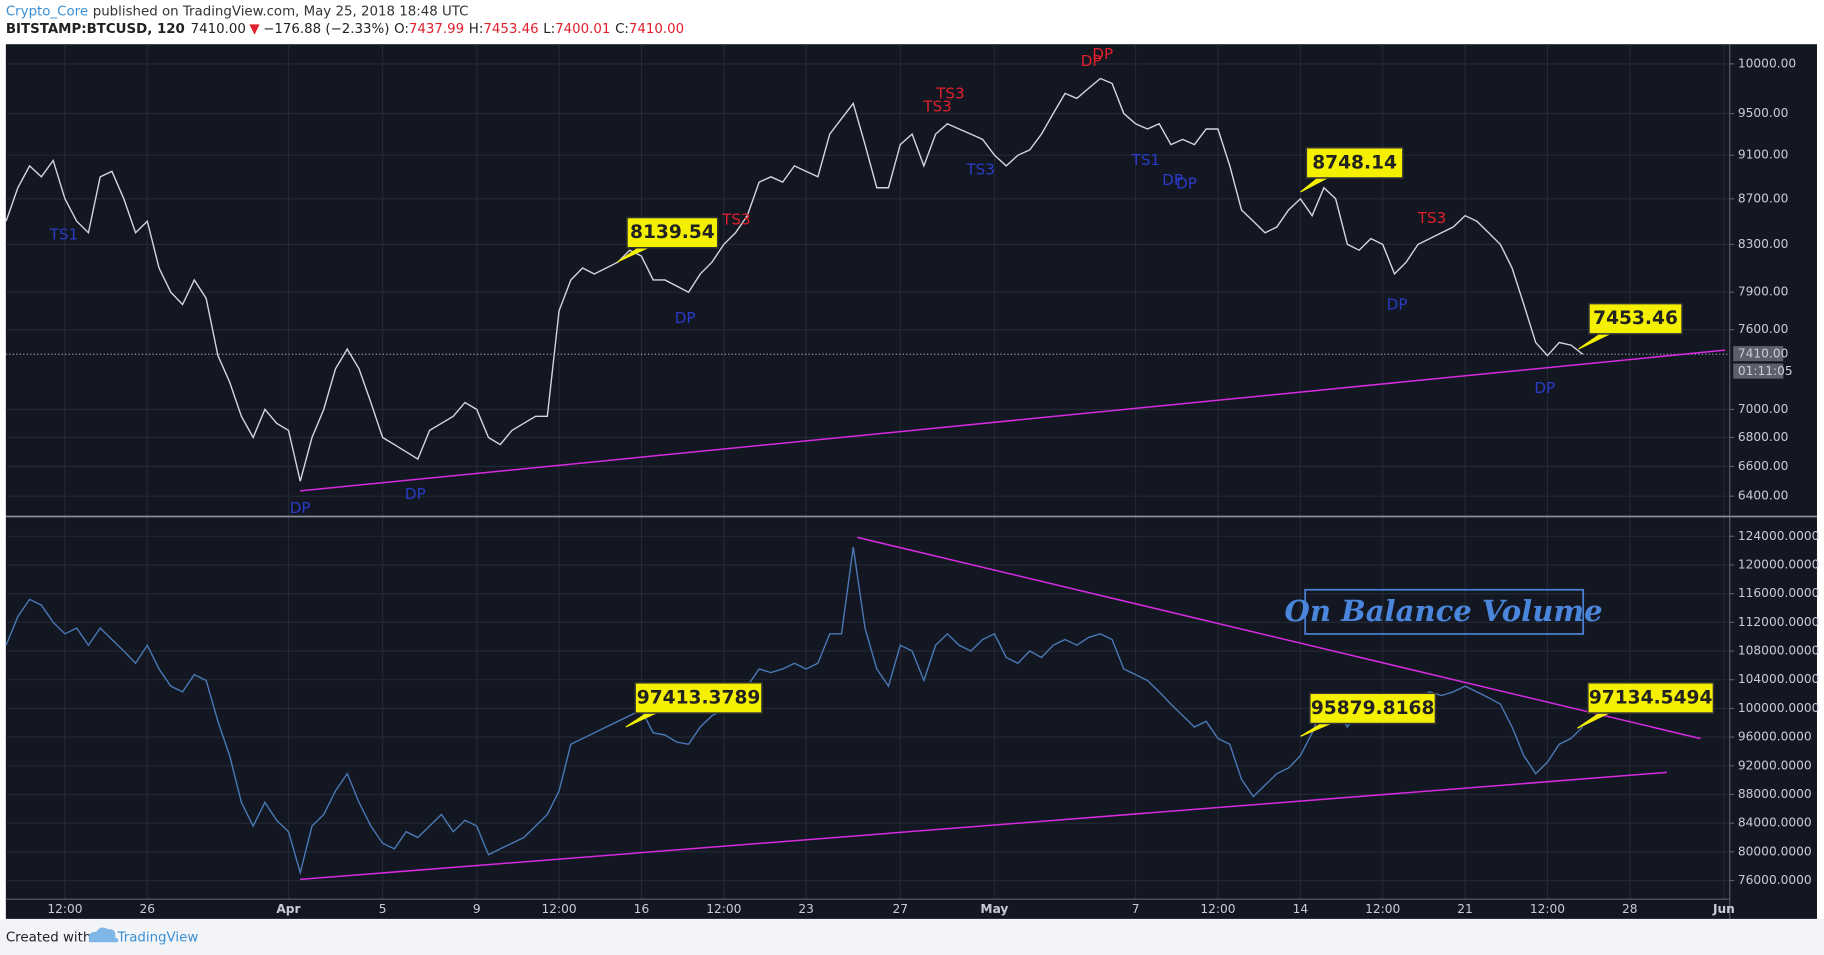 The width and height of the screenshot is (1824, 955). What do you see at coordinates (1465, 909) in the screenshot?
I see `x-tick-label: 21` at bounding box center [1465, 909].